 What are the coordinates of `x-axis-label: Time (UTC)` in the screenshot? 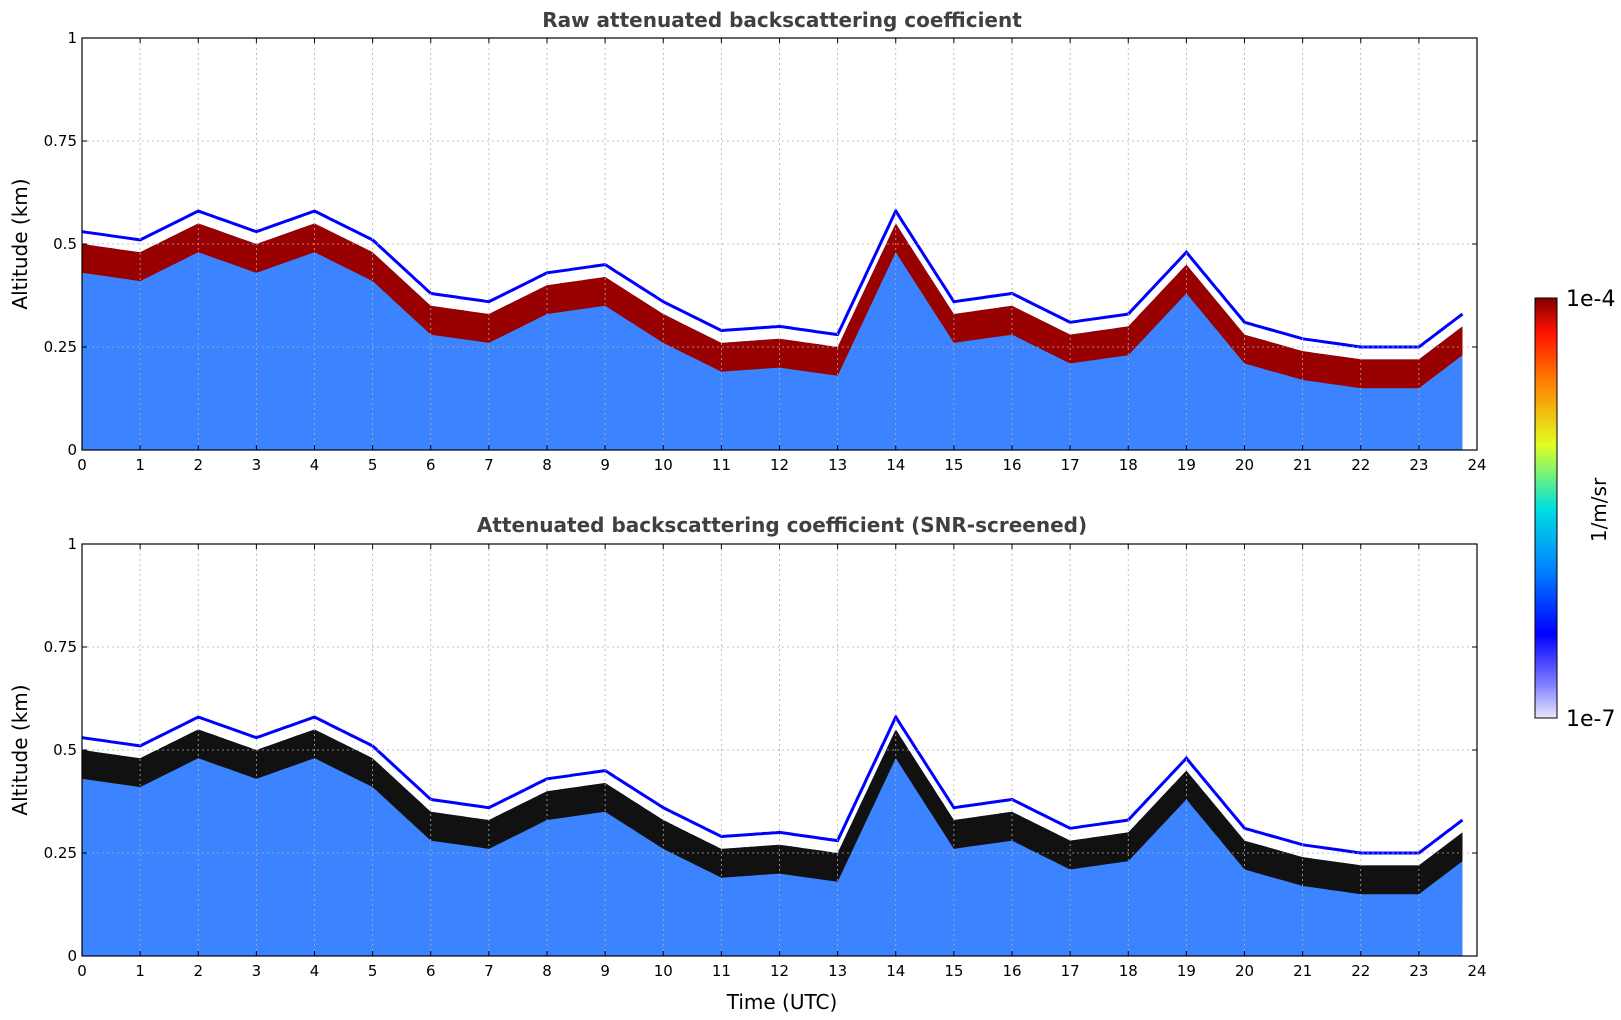 It's located at (782, 1002).